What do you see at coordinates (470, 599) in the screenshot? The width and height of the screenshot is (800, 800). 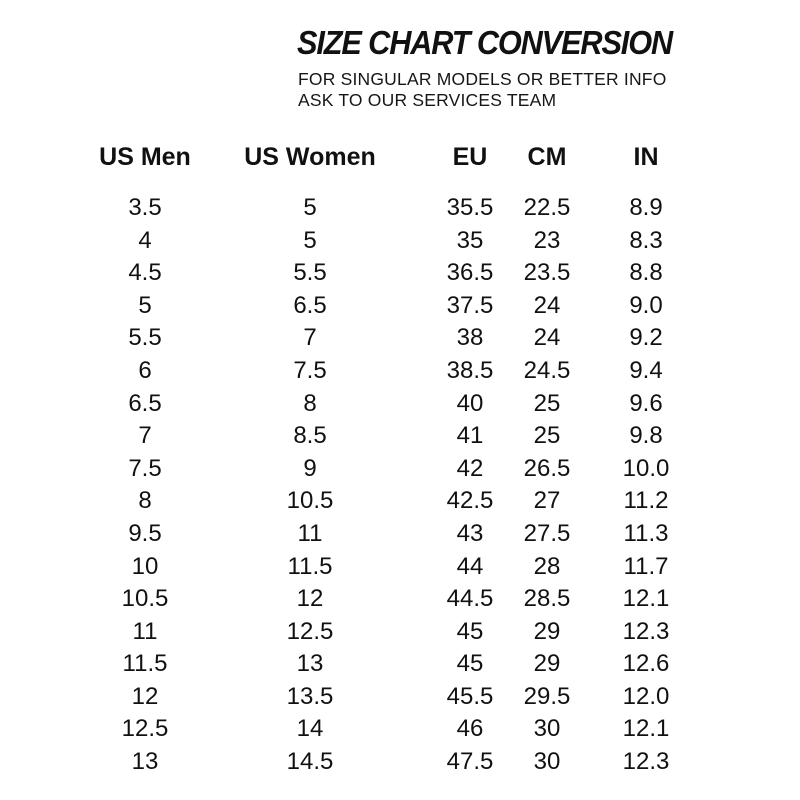 I see `table-cell: 44.5` at bounding box center [470, 599].